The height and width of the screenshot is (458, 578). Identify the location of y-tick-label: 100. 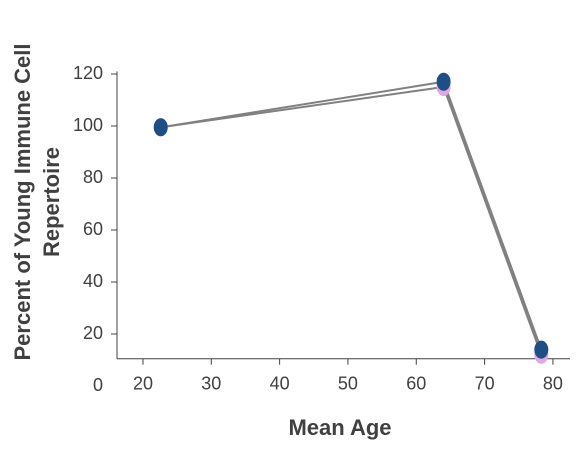
(88, 125).